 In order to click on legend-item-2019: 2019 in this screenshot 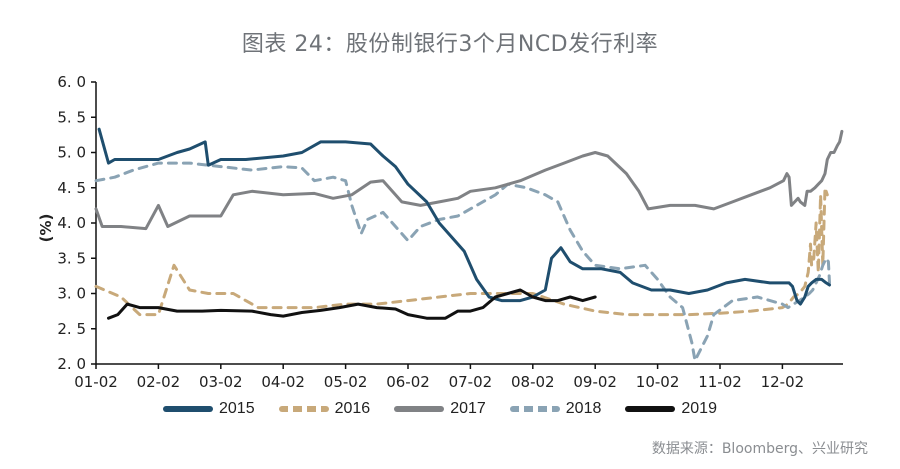, I will do `click(671, 409)`.